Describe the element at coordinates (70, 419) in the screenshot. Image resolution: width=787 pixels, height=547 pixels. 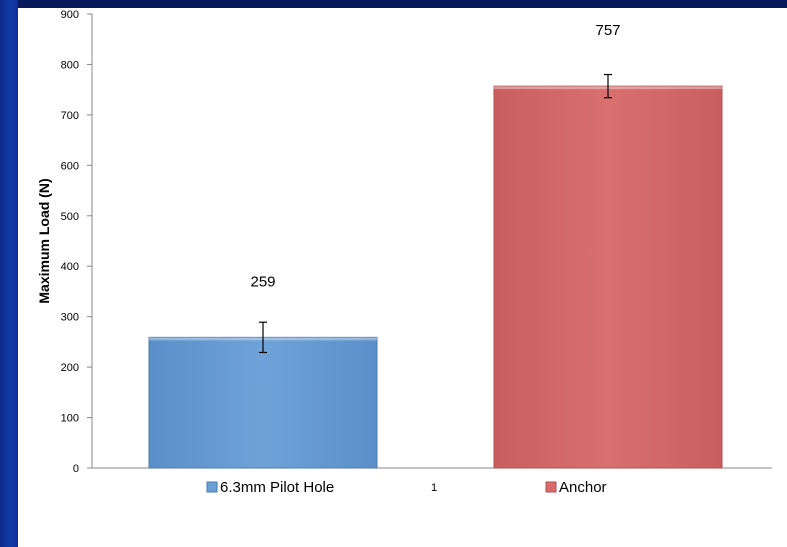
I see `y-tick-label: 100` at that location.